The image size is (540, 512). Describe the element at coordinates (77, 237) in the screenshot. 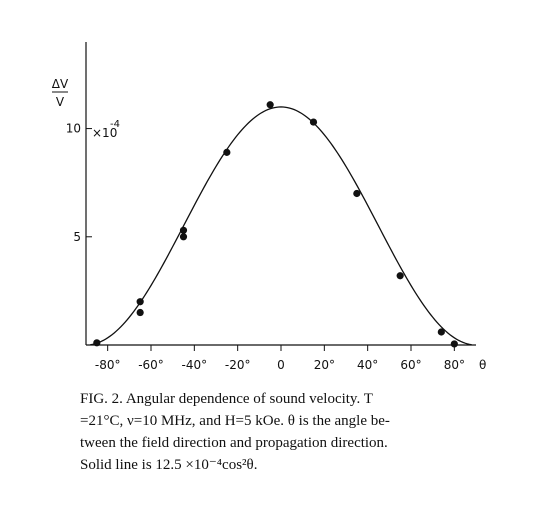

I see `y-tick-label: 5` at that location.